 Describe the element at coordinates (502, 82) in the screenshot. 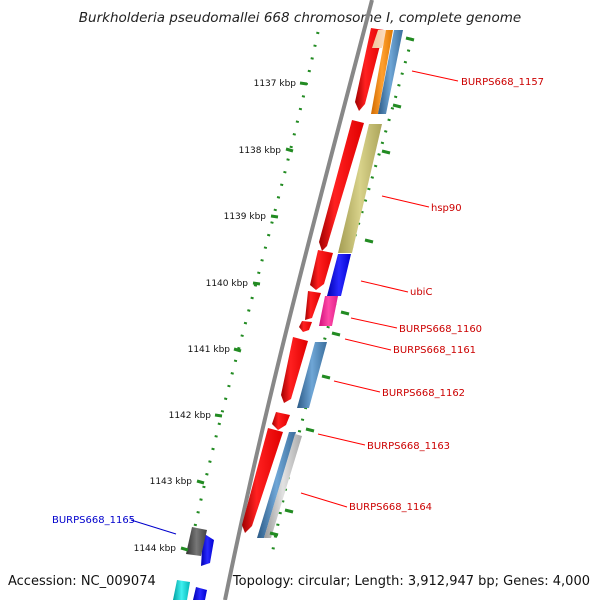

I see `gene-label-burps668-1157: BURPS668_1157` at that location.